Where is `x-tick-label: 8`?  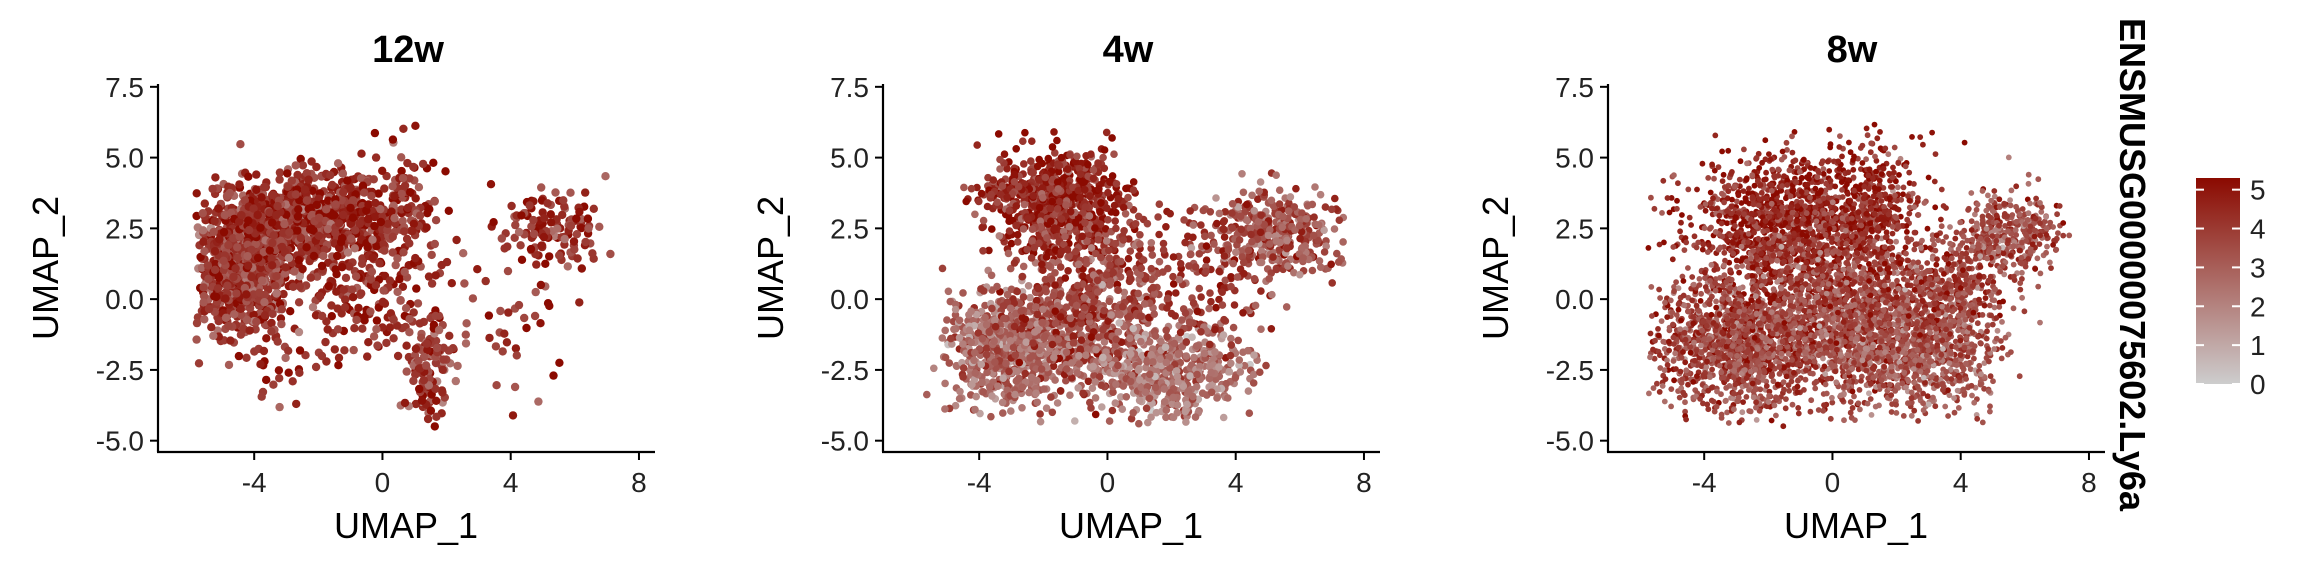 x-tick-label: 8 is located at coordinates (639, 482).